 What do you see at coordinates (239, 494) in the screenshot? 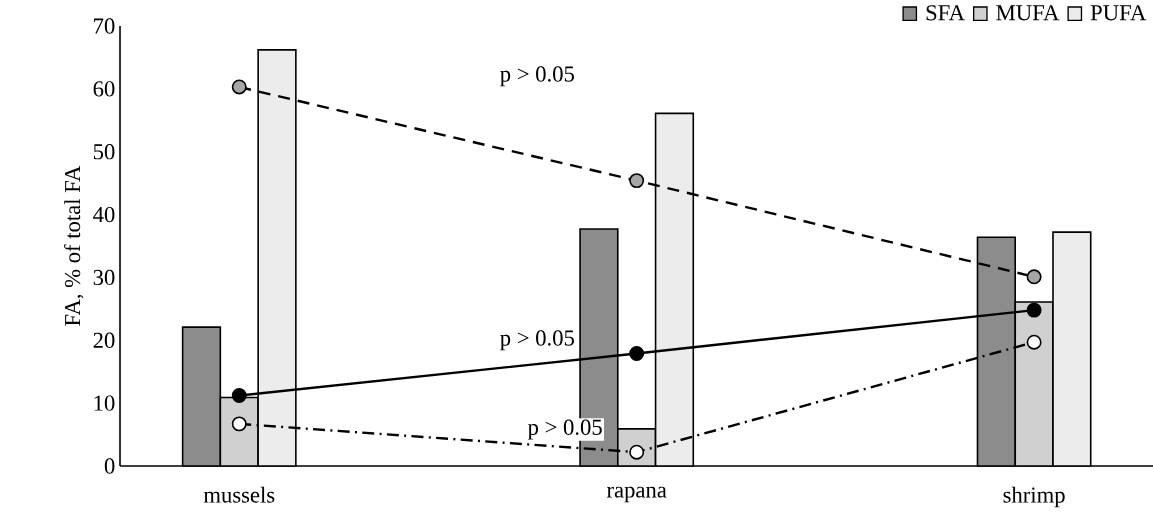
I see `x-tick-label: mussels` at bounding box center [239, 494].